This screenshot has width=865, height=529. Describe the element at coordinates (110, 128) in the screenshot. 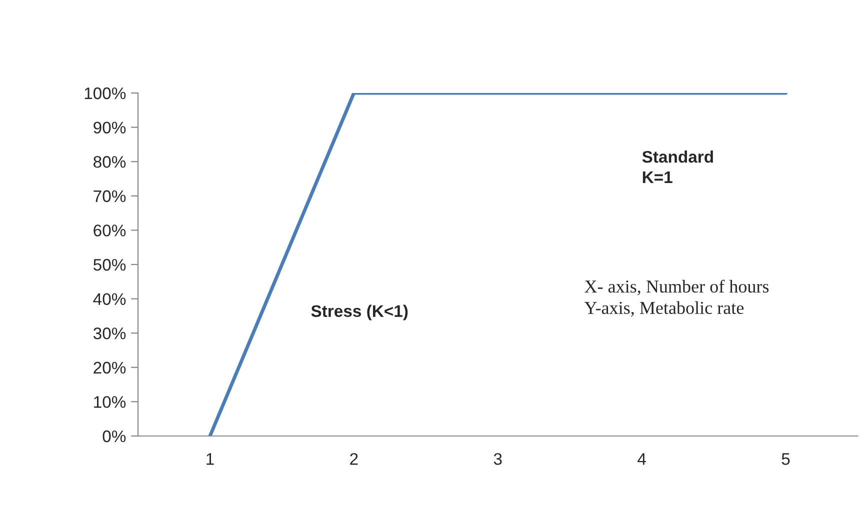

I see `y-tick-label: 90%` at that location.